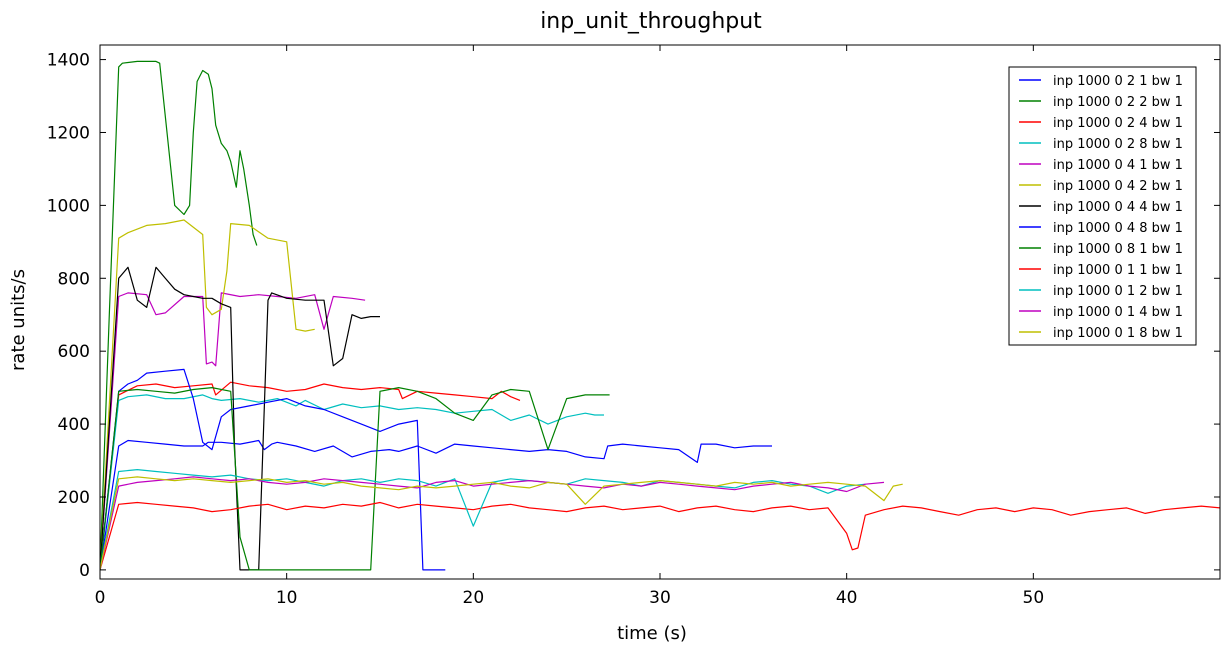  I want to click on x-tick-label: 50, so click(1034, 598).